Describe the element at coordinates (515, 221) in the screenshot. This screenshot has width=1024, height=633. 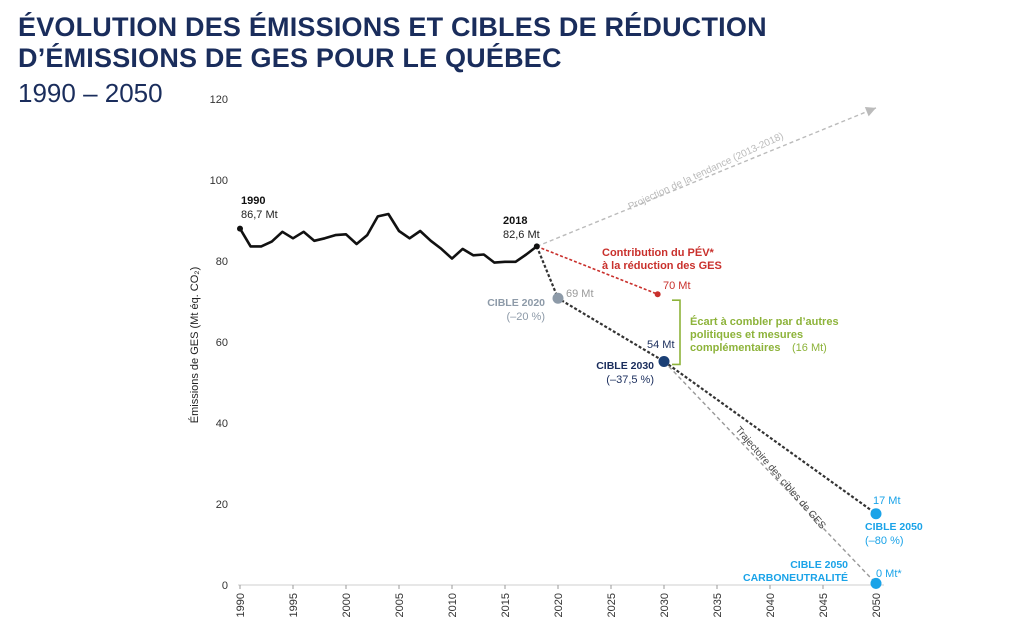
I see `annotation-a2018_year: 2018` at that location.